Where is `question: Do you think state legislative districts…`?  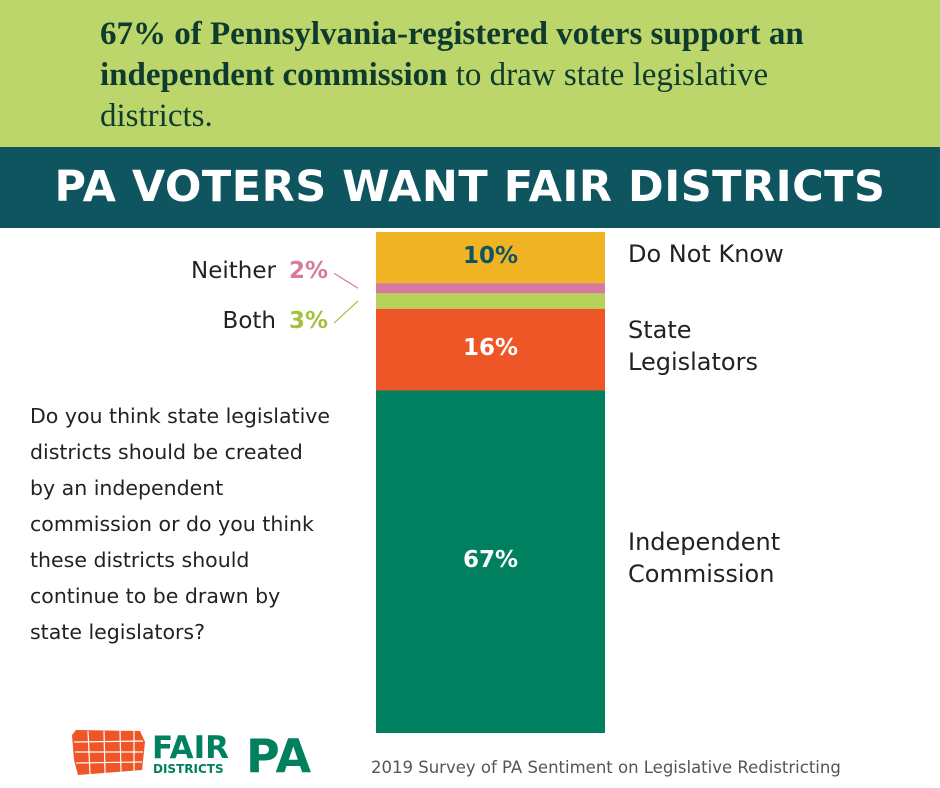 question: Do you think state legislative districts… is located at coordinates (180, 524).